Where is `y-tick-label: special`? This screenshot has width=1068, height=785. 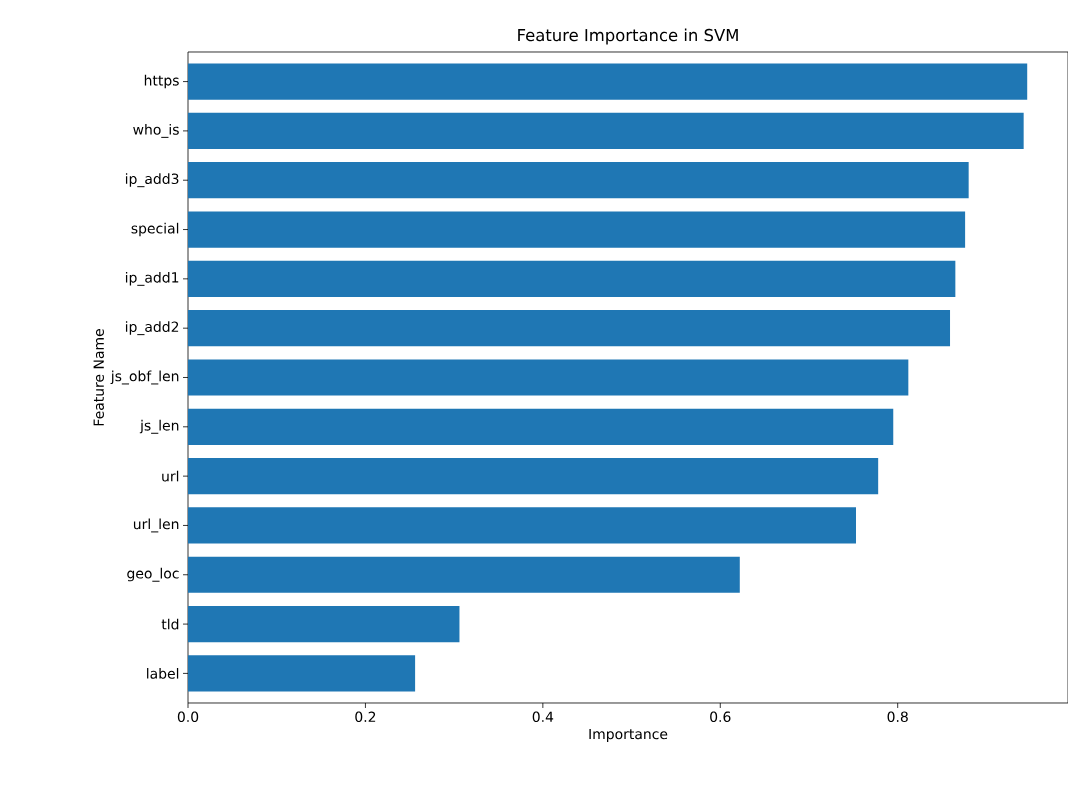 y-tick-label: special is located at coordinates (155, 229).